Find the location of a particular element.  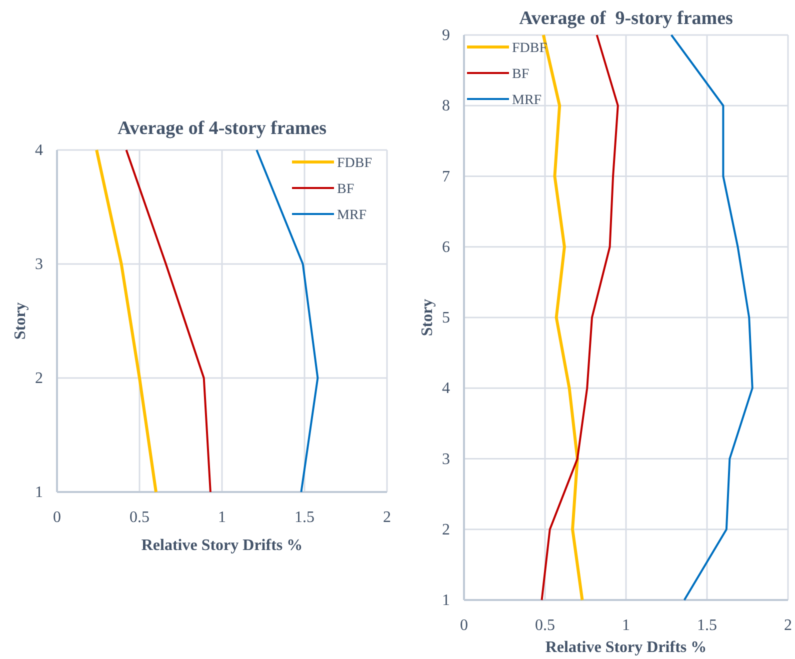

chart-title: Average of 9-story frames is located at coordinates (626, 18).